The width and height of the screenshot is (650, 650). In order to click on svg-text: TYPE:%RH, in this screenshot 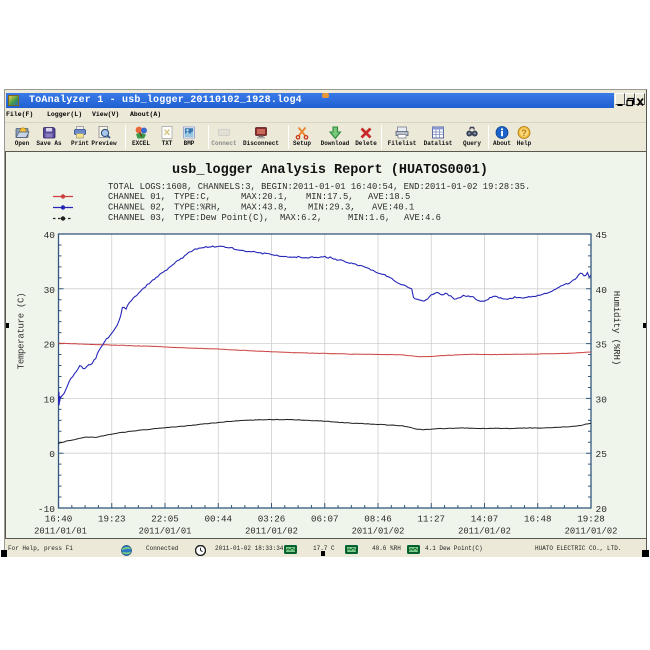, I will do `click(198, 208)`.